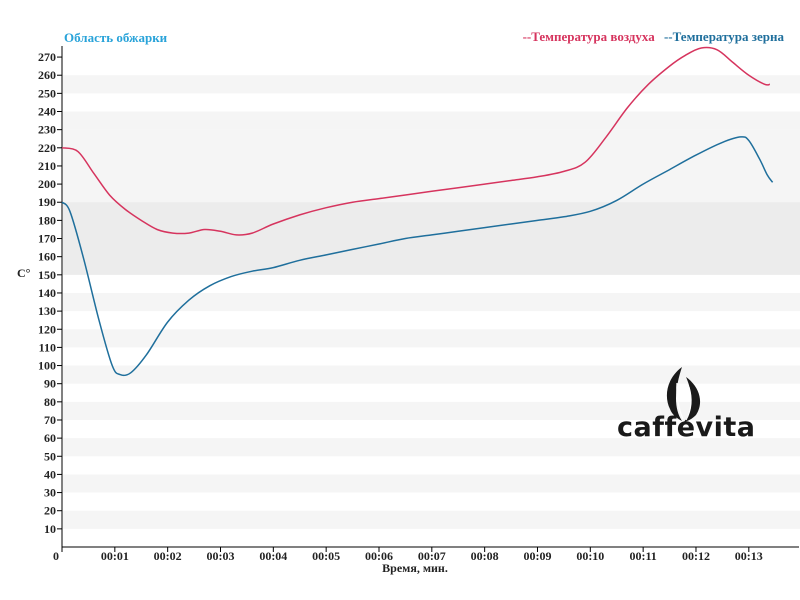 This screenshot has width=800, height=600. Describe the element at coordinates (47, 257) in the screenshot. I see `y-tick-label: 160` at that location.